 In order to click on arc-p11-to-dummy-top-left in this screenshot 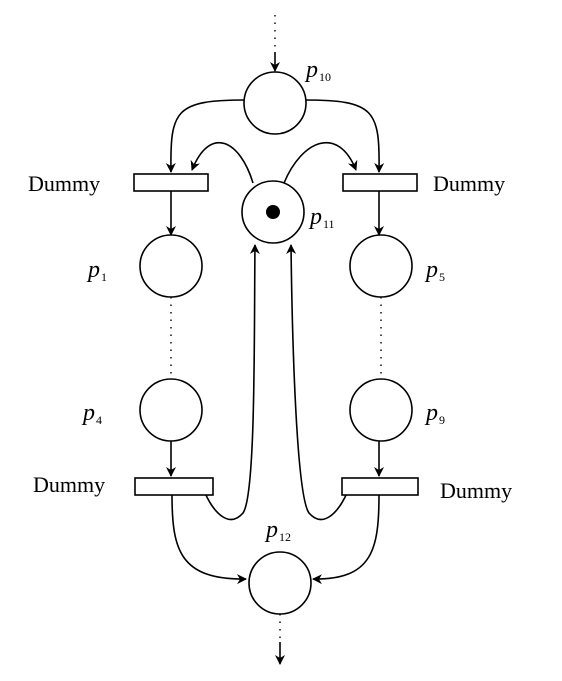, I will do `click(222, 162)`.